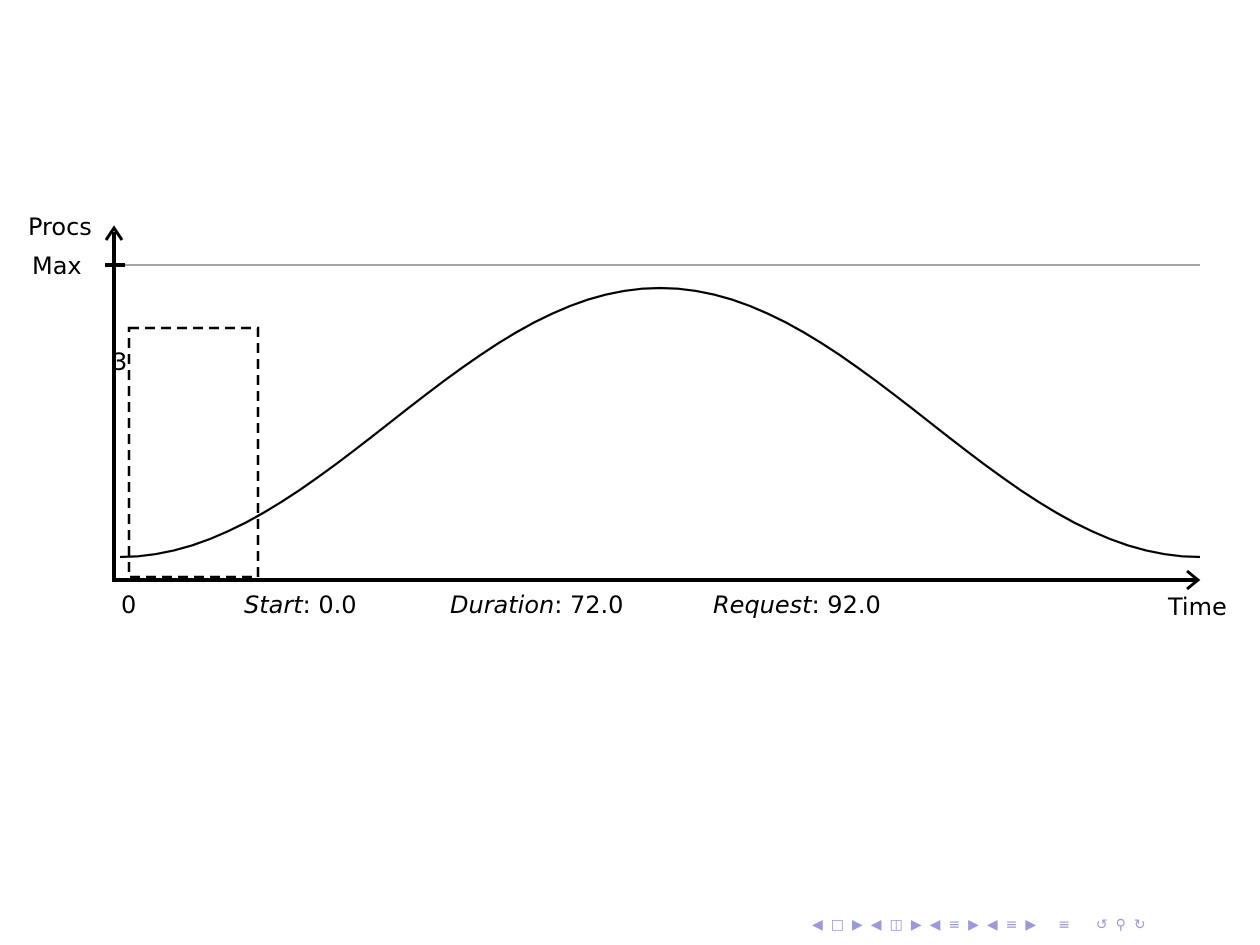  Describe the element at coordinates (337, 605) in the screenshot. I see `start-value: 0.0` at that location.